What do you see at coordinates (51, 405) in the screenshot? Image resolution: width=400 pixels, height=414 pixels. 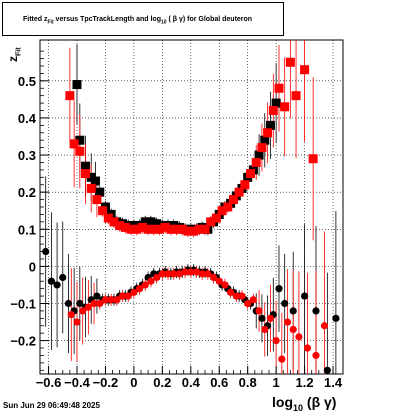 I see `footer-date: Sun Jun 29 06:49:48 2025` at bounding box center [51, 405].